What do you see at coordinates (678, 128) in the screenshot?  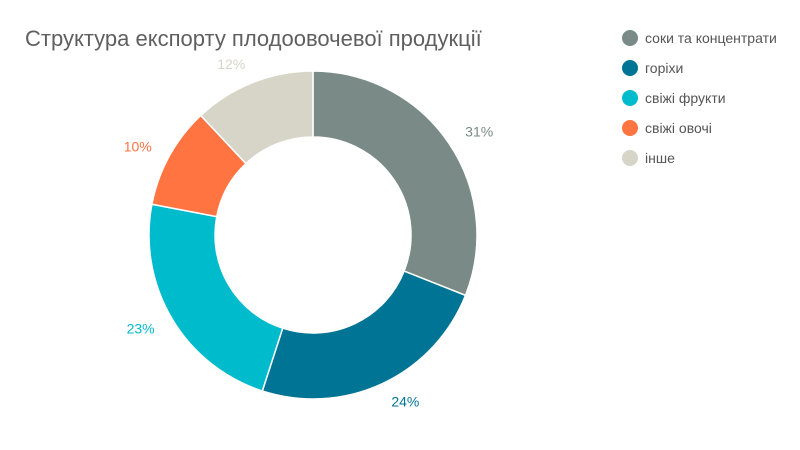 I see `legend-label-3: свіжі овочі` at bounding box center [678, 128].